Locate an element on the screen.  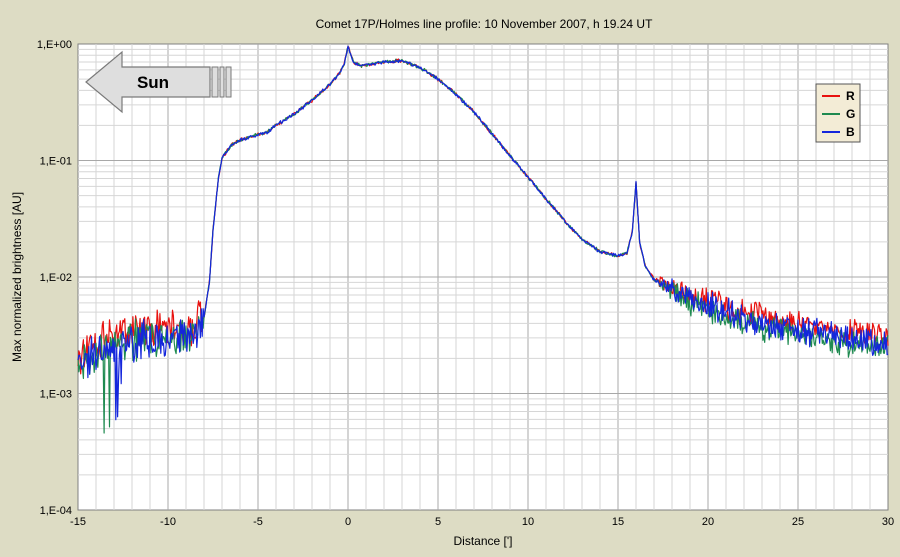
x-tick-label: -5 is located at coordinates (258, 522).